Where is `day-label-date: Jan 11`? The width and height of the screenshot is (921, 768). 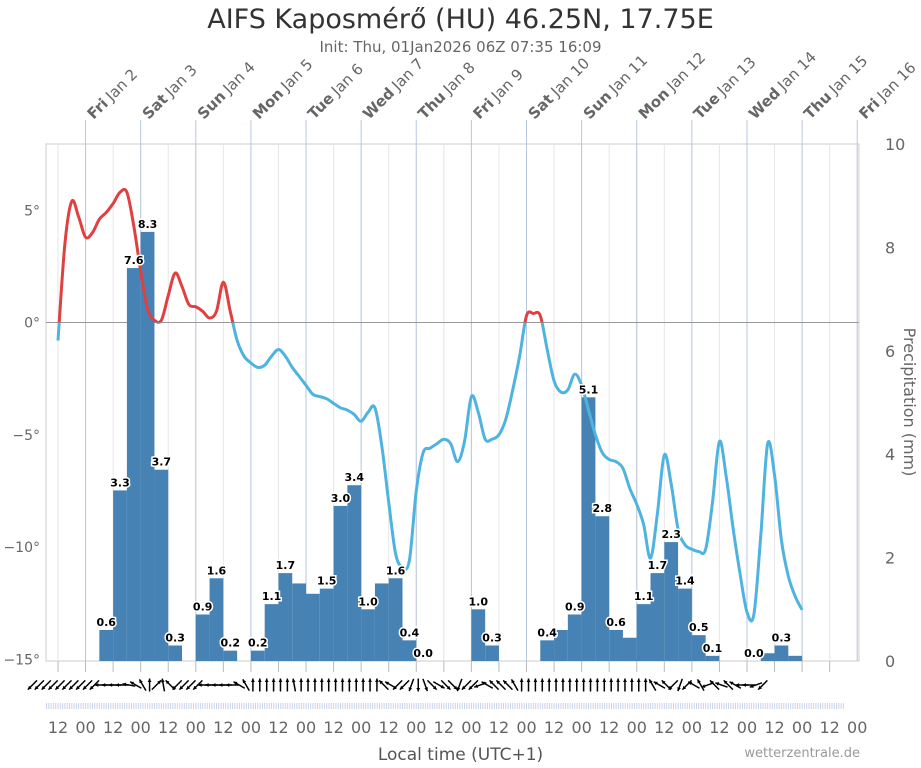 day-label-date: Jan 11 is located at coordinates (628, 74).